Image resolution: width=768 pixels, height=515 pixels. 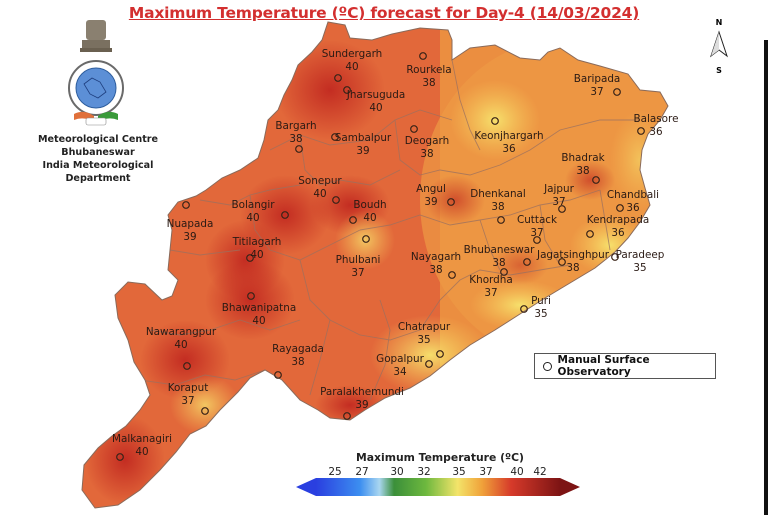 I want to click on south-label: S, so click(x=719, y=70).